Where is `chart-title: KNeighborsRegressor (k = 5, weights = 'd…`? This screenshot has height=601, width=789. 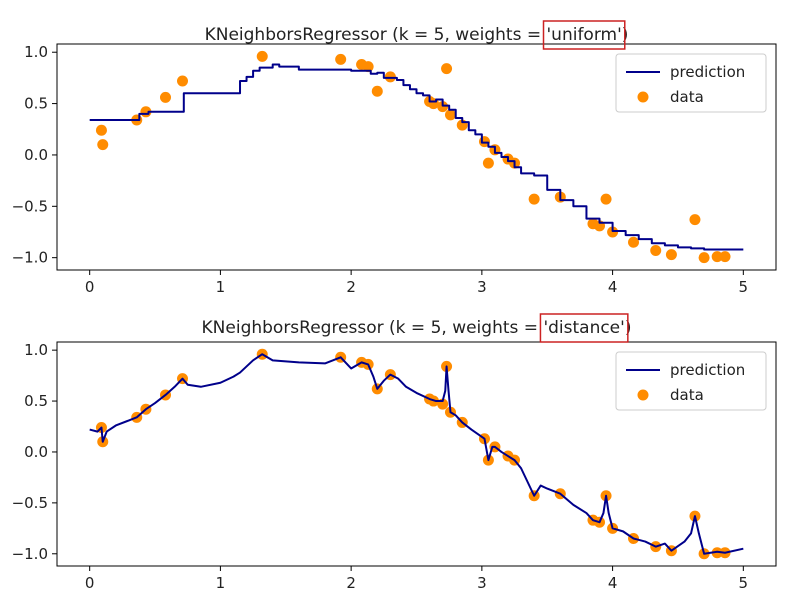 chart-title: KNeighborsRegressor (k = 5, weights = 'd… is located at coordinates (417, 328).